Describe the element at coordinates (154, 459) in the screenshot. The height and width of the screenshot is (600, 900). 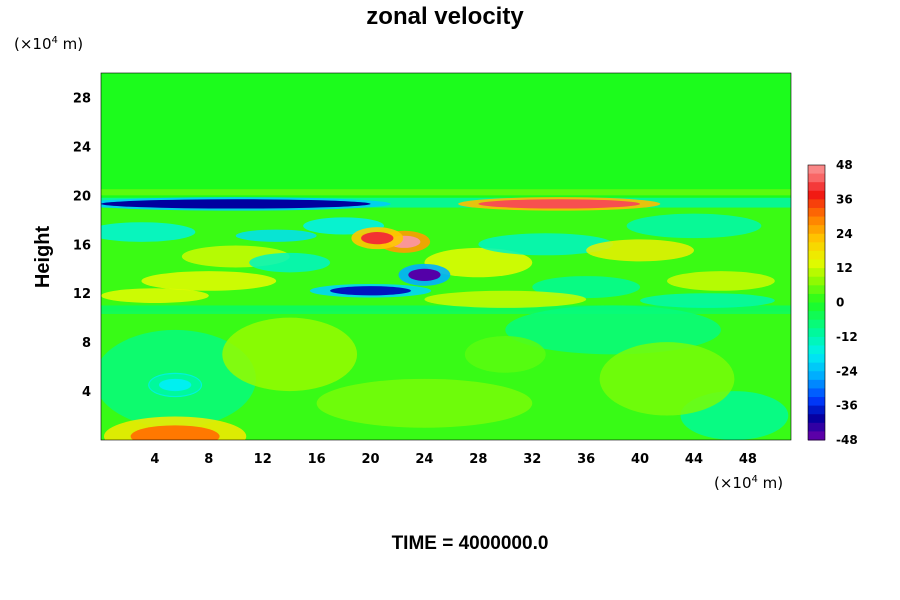
I see `x-tick-label: 4` at that location.